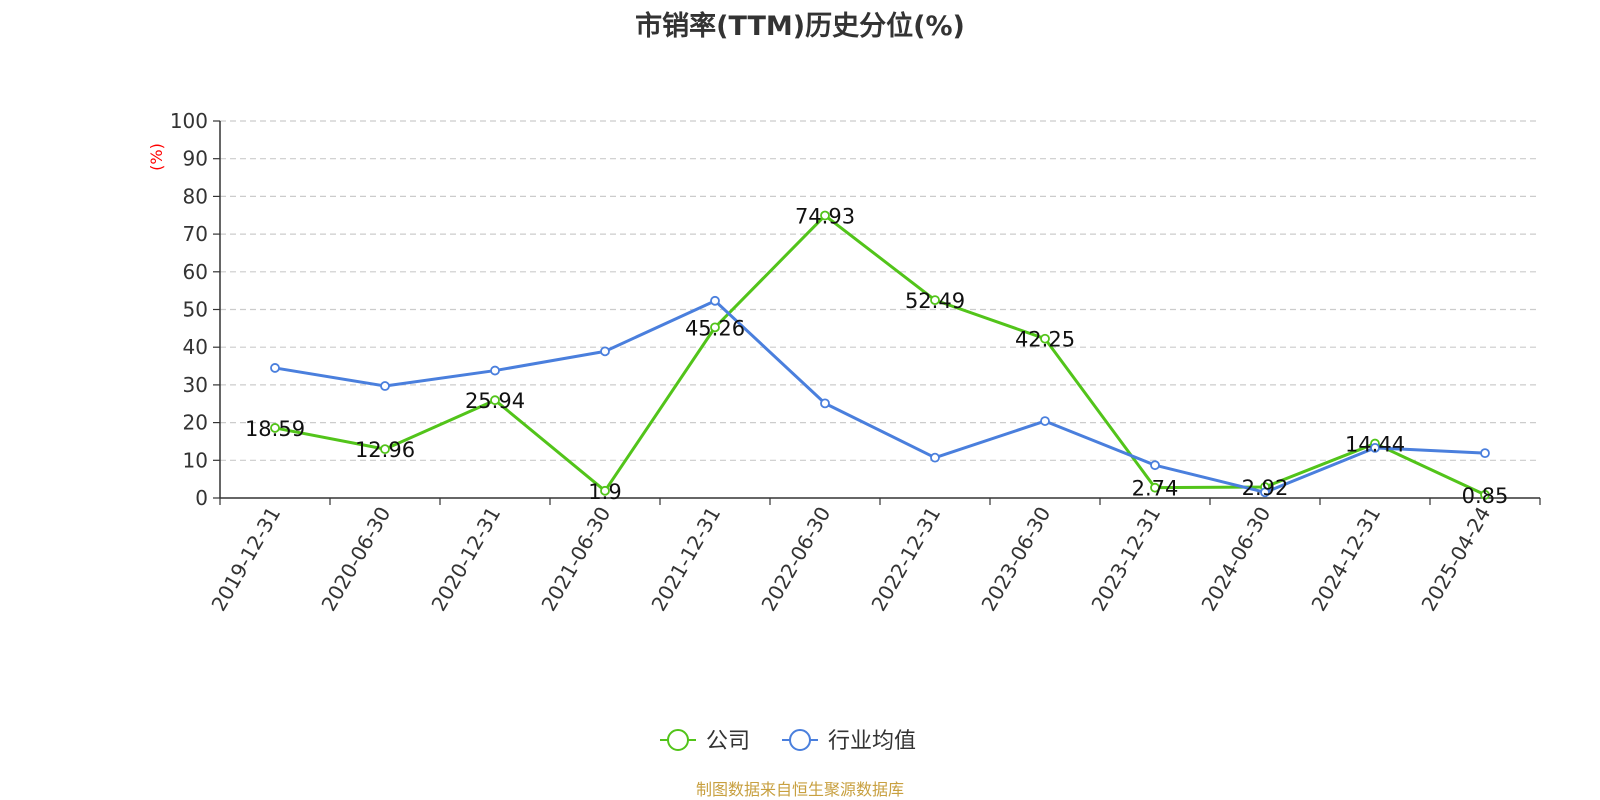 Image resolution: width=1600 pixels, height=800 pixels. I want to click on x-tick-label: 2023-12-31, so click(1125, 559).